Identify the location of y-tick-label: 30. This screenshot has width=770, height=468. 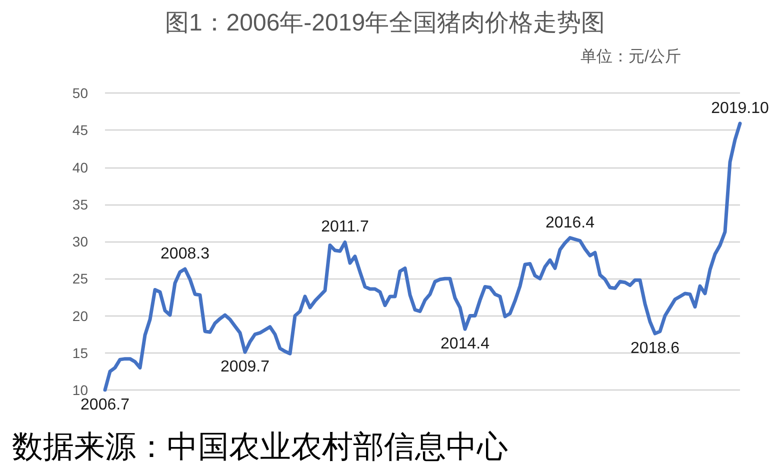
(80, 242).